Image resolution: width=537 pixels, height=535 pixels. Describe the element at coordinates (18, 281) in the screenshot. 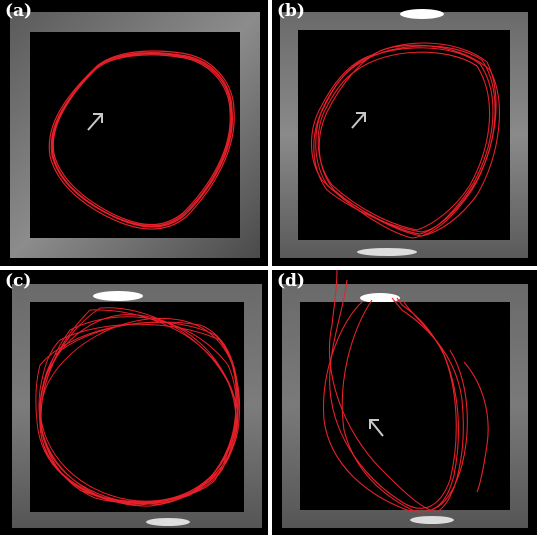

I see `panel-label: (c)` at that location.